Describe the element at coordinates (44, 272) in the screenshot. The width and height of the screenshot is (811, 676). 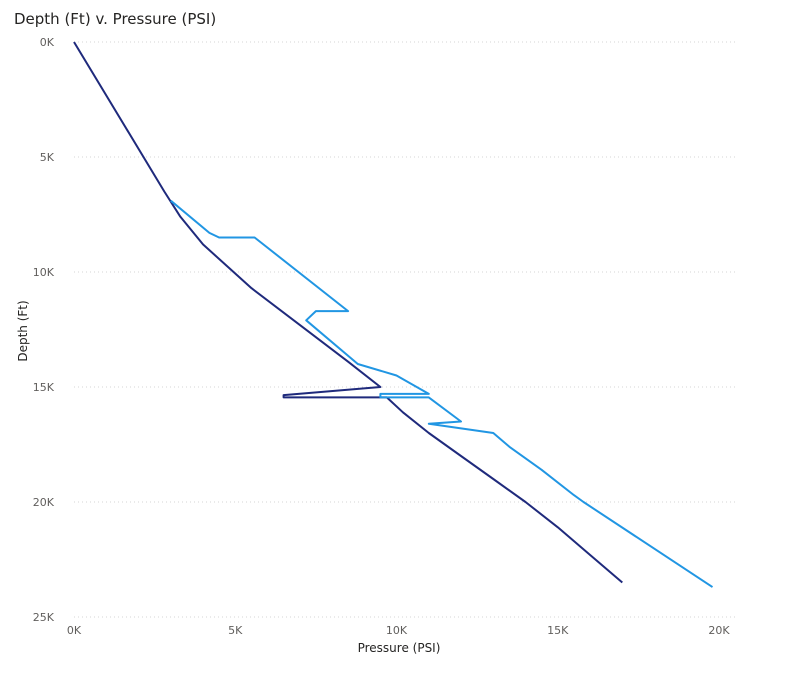
I see `y-tick-label: 10K` at that location.